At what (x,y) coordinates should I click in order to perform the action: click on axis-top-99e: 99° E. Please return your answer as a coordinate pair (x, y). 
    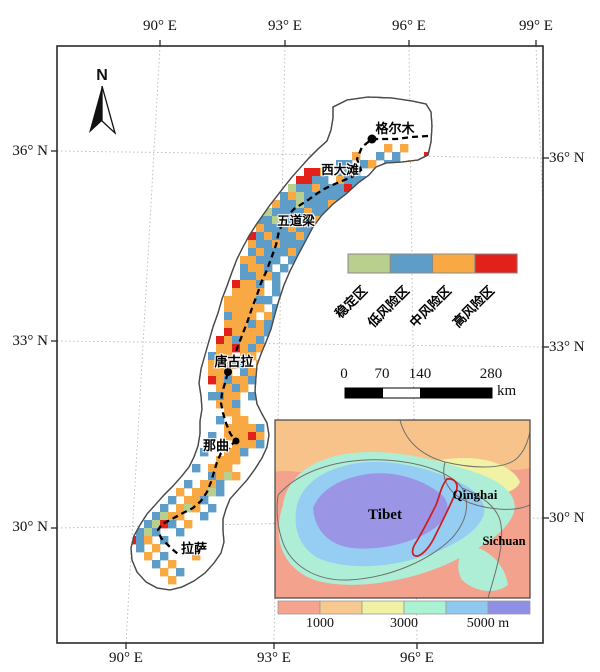
    Looking at the image, I should click on (536, 26).